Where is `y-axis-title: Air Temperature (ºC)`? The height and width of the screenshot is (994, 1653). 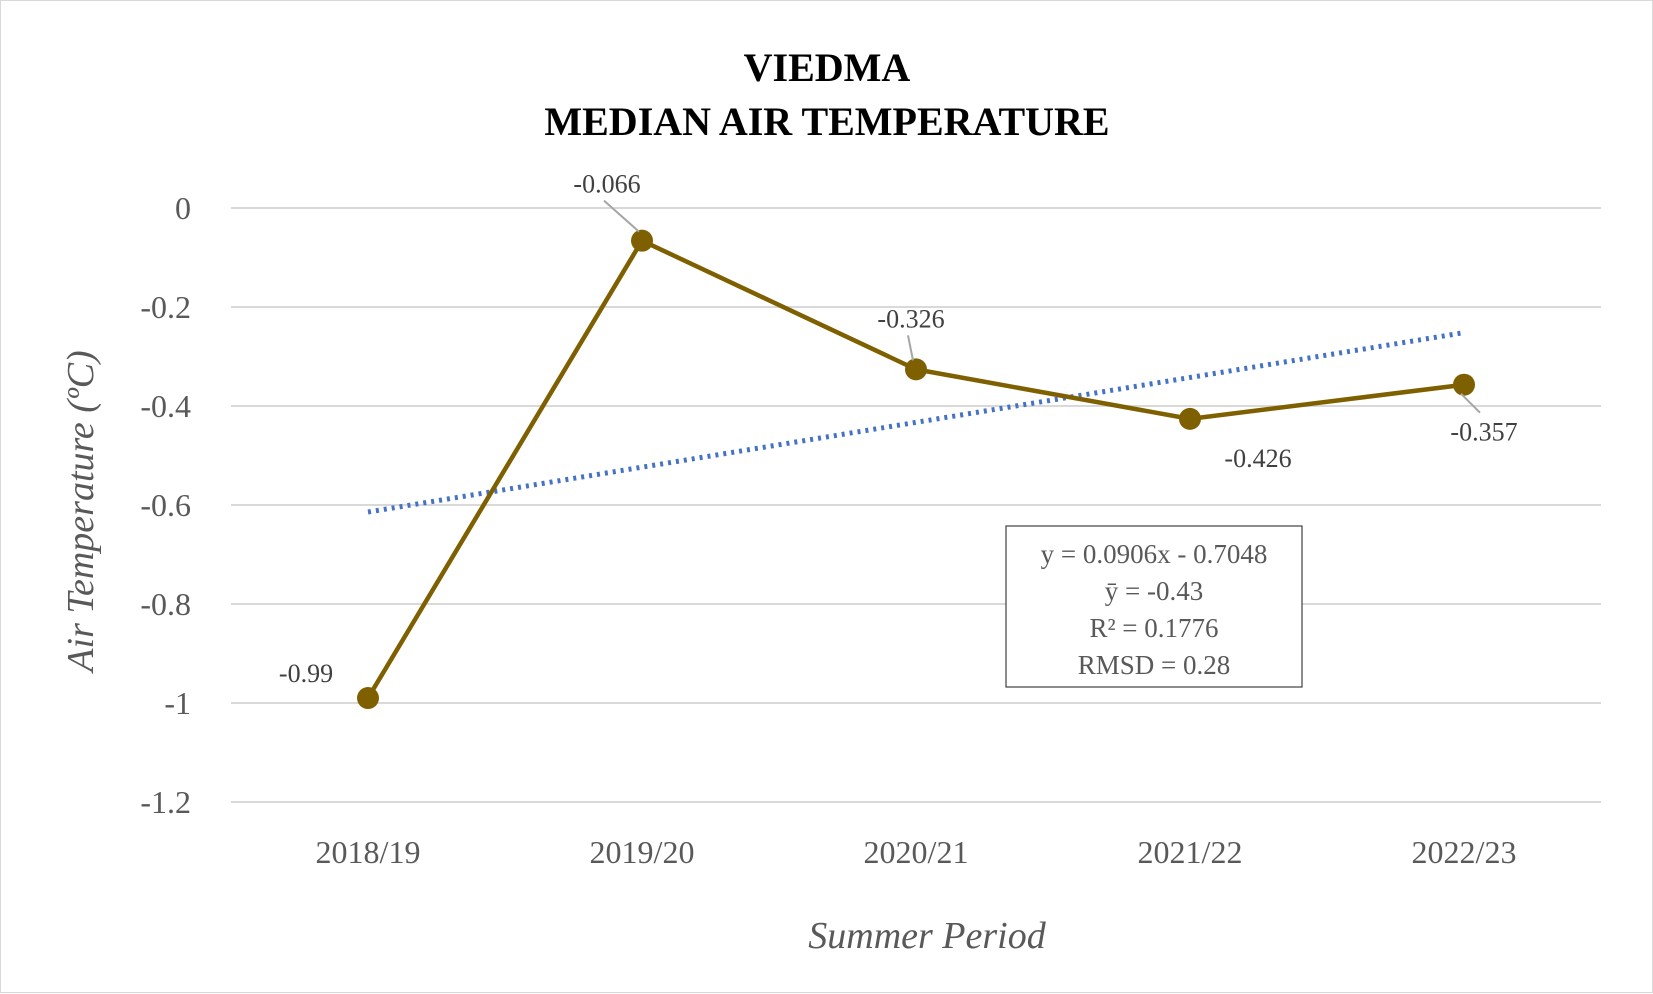 y-axis-title: Air Temperature (ºC) is located at coordinates (81, 512).